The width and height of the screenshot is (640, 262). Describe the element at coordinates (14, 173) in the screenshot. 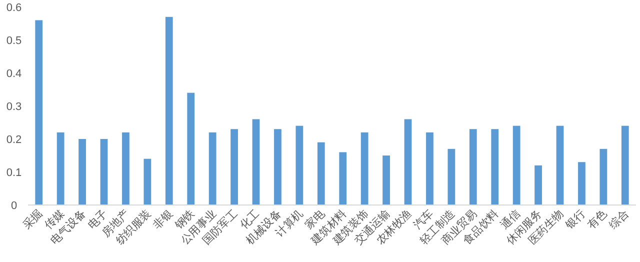

I see `y-tick-label: 0.1` at that location.